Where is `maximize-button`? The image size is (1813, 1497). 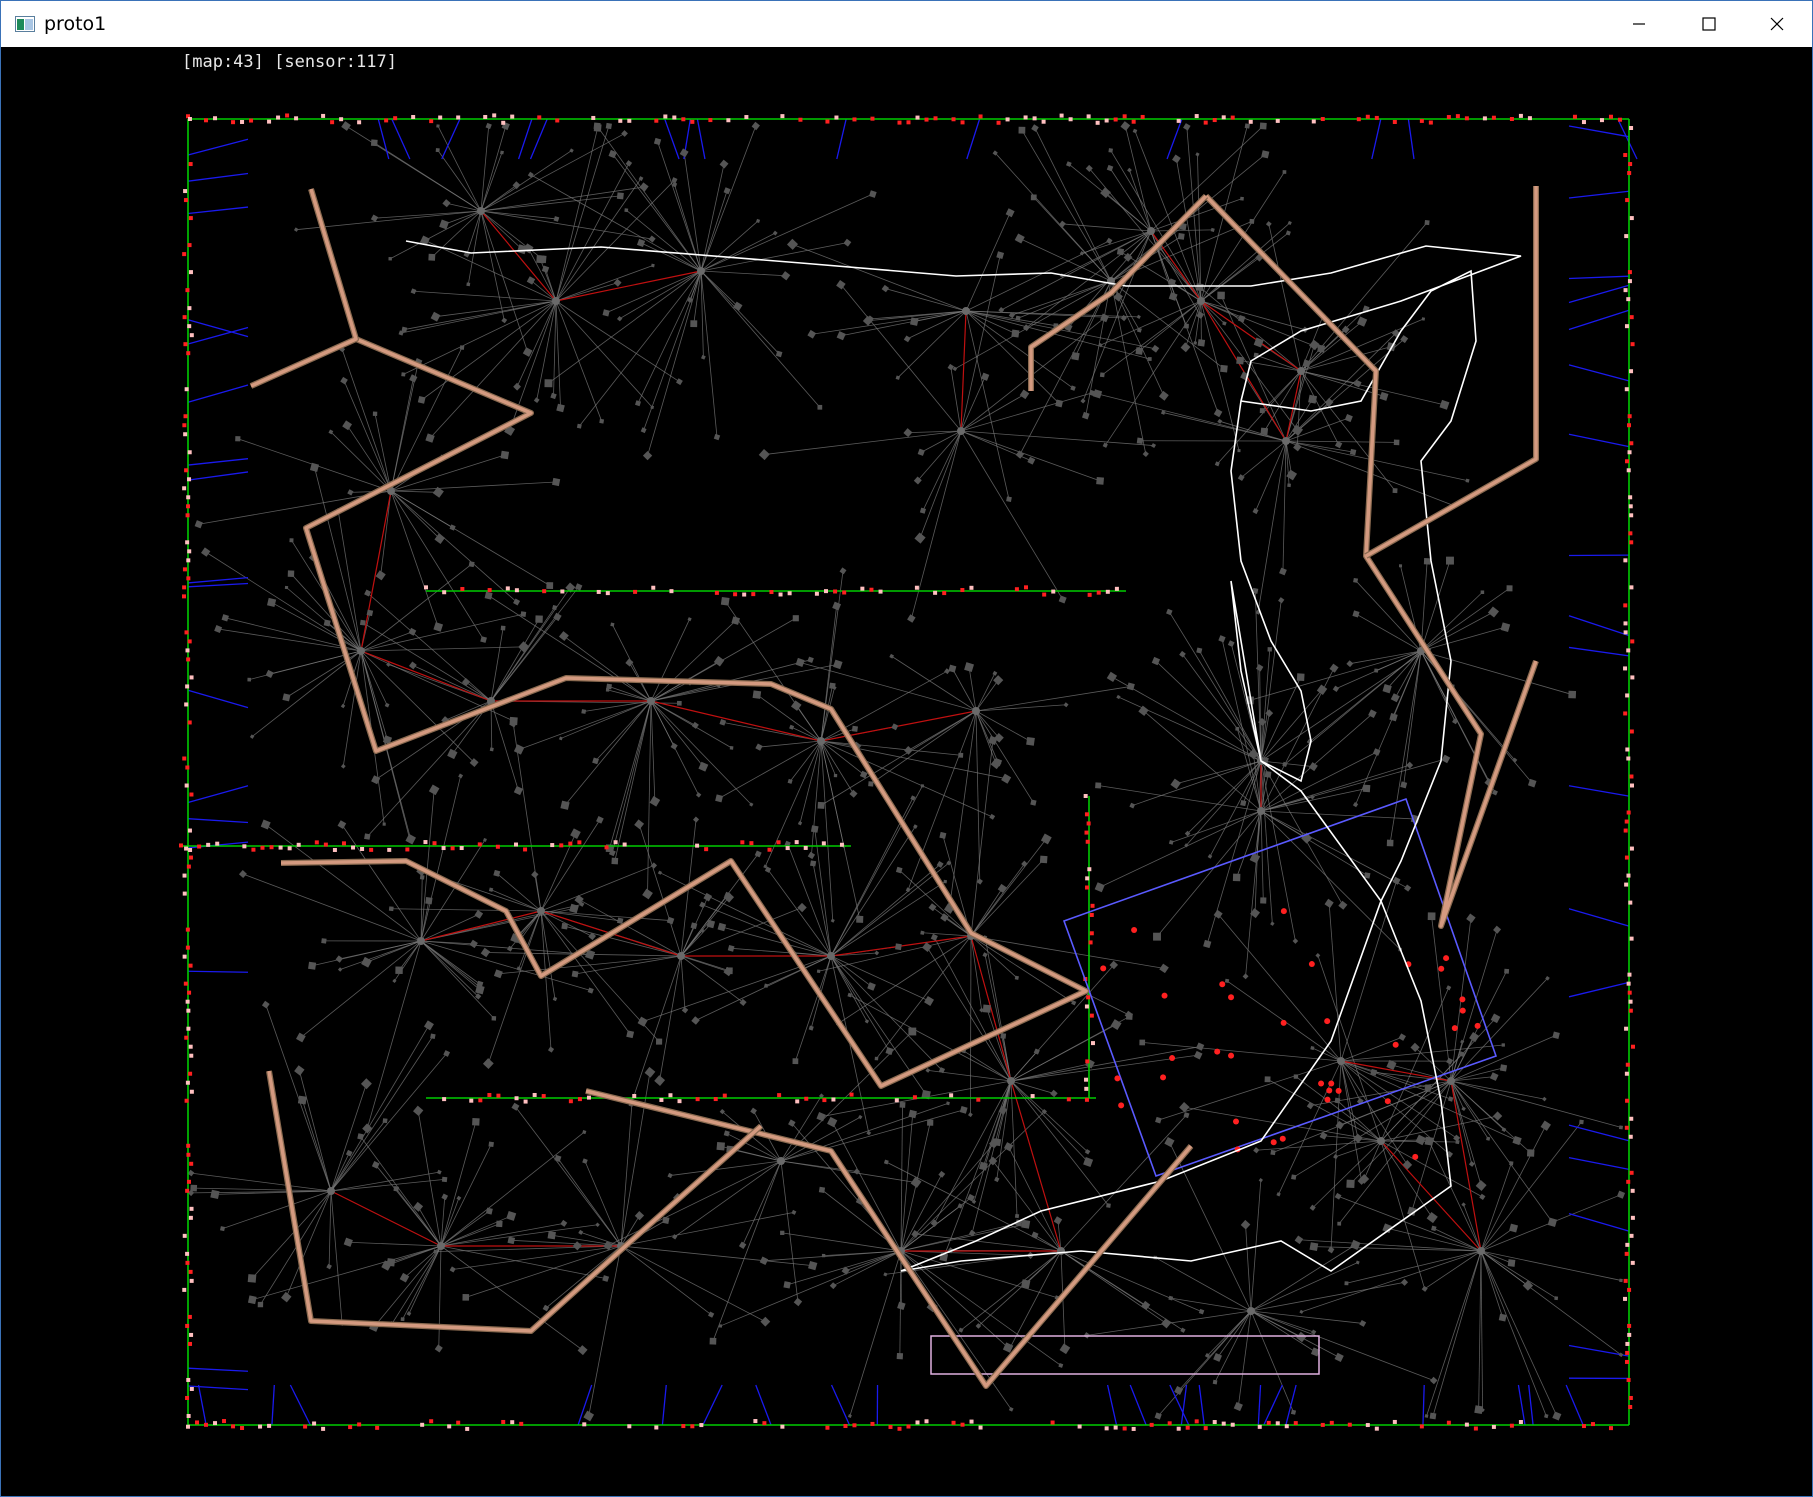 maximize-button is located at coordinates (1709, 24).